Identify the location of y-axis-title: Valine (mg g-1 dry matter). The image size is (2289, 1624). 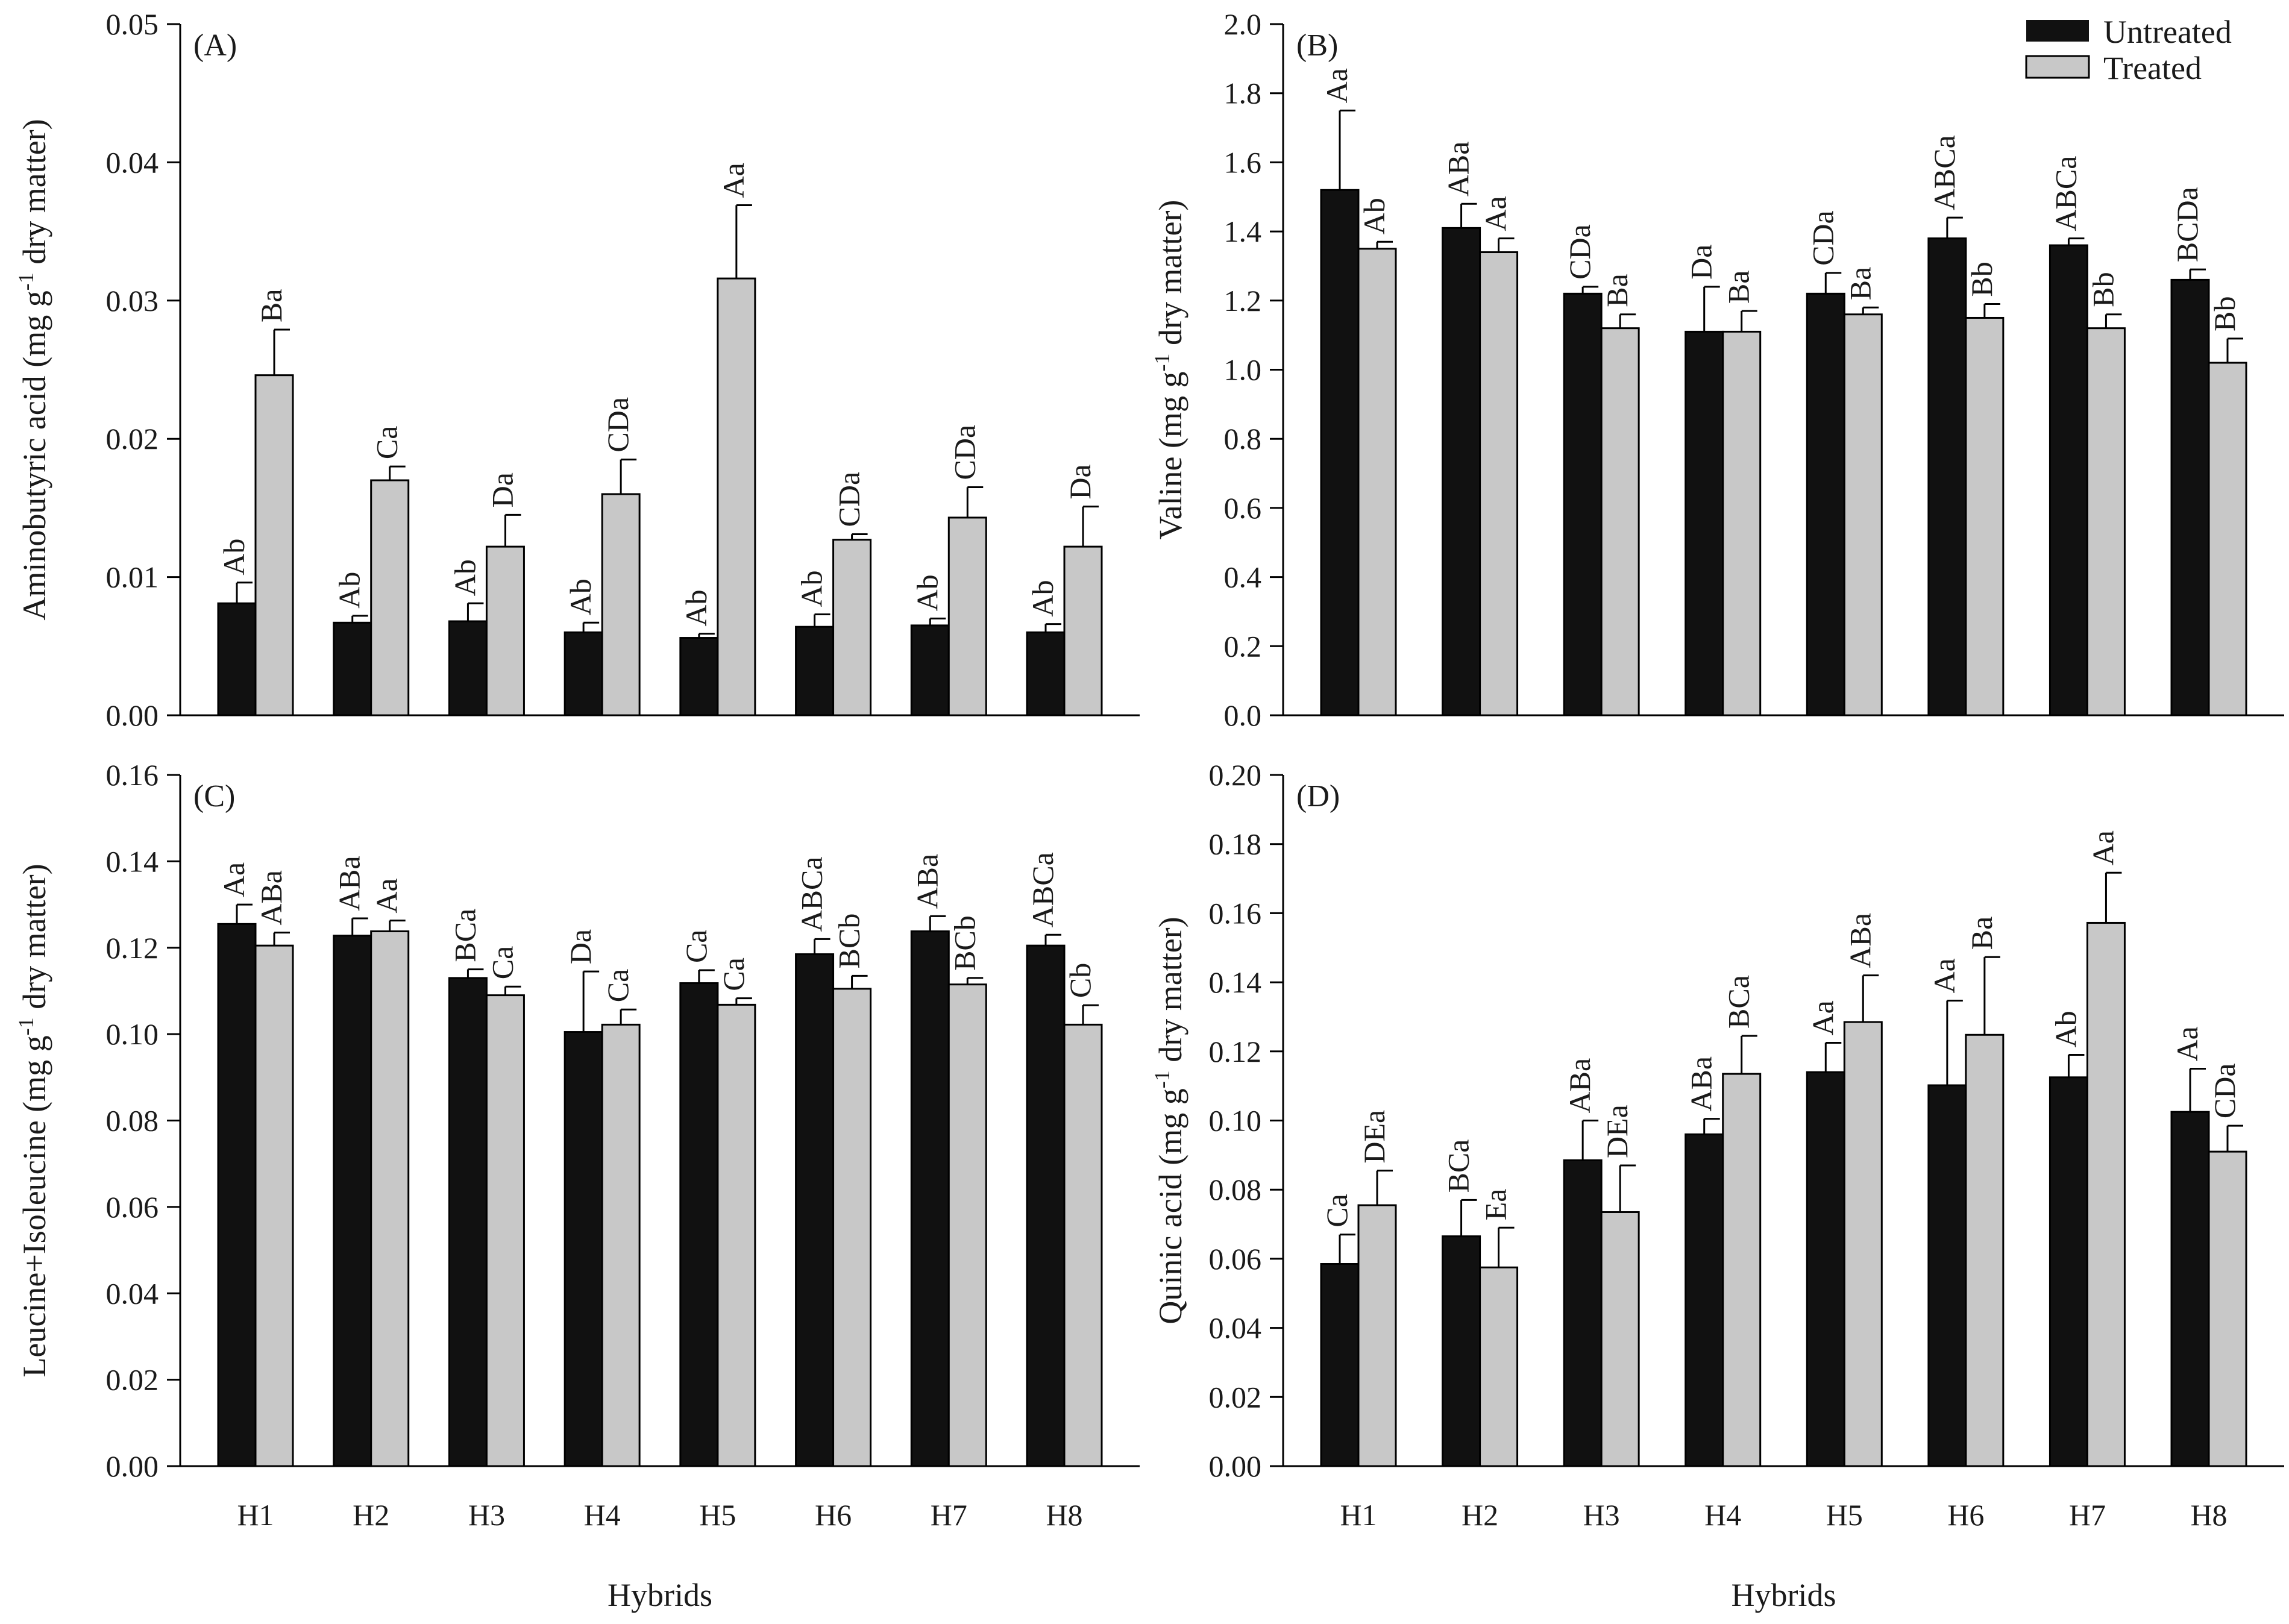
(1169, 370).